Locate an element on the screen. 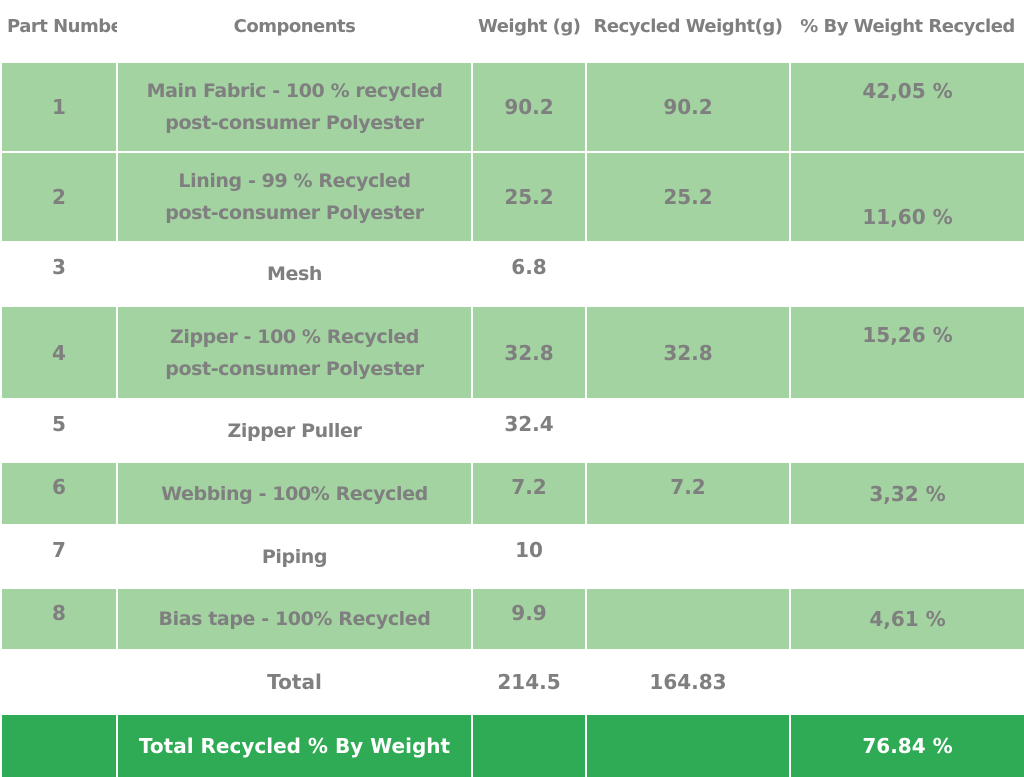 The height and width of the screenshot is (777, 1024). table-row: 6 Webbing - 100% Recycled 7.2 7.2 3,32 % is located at coordinates (512, 493).